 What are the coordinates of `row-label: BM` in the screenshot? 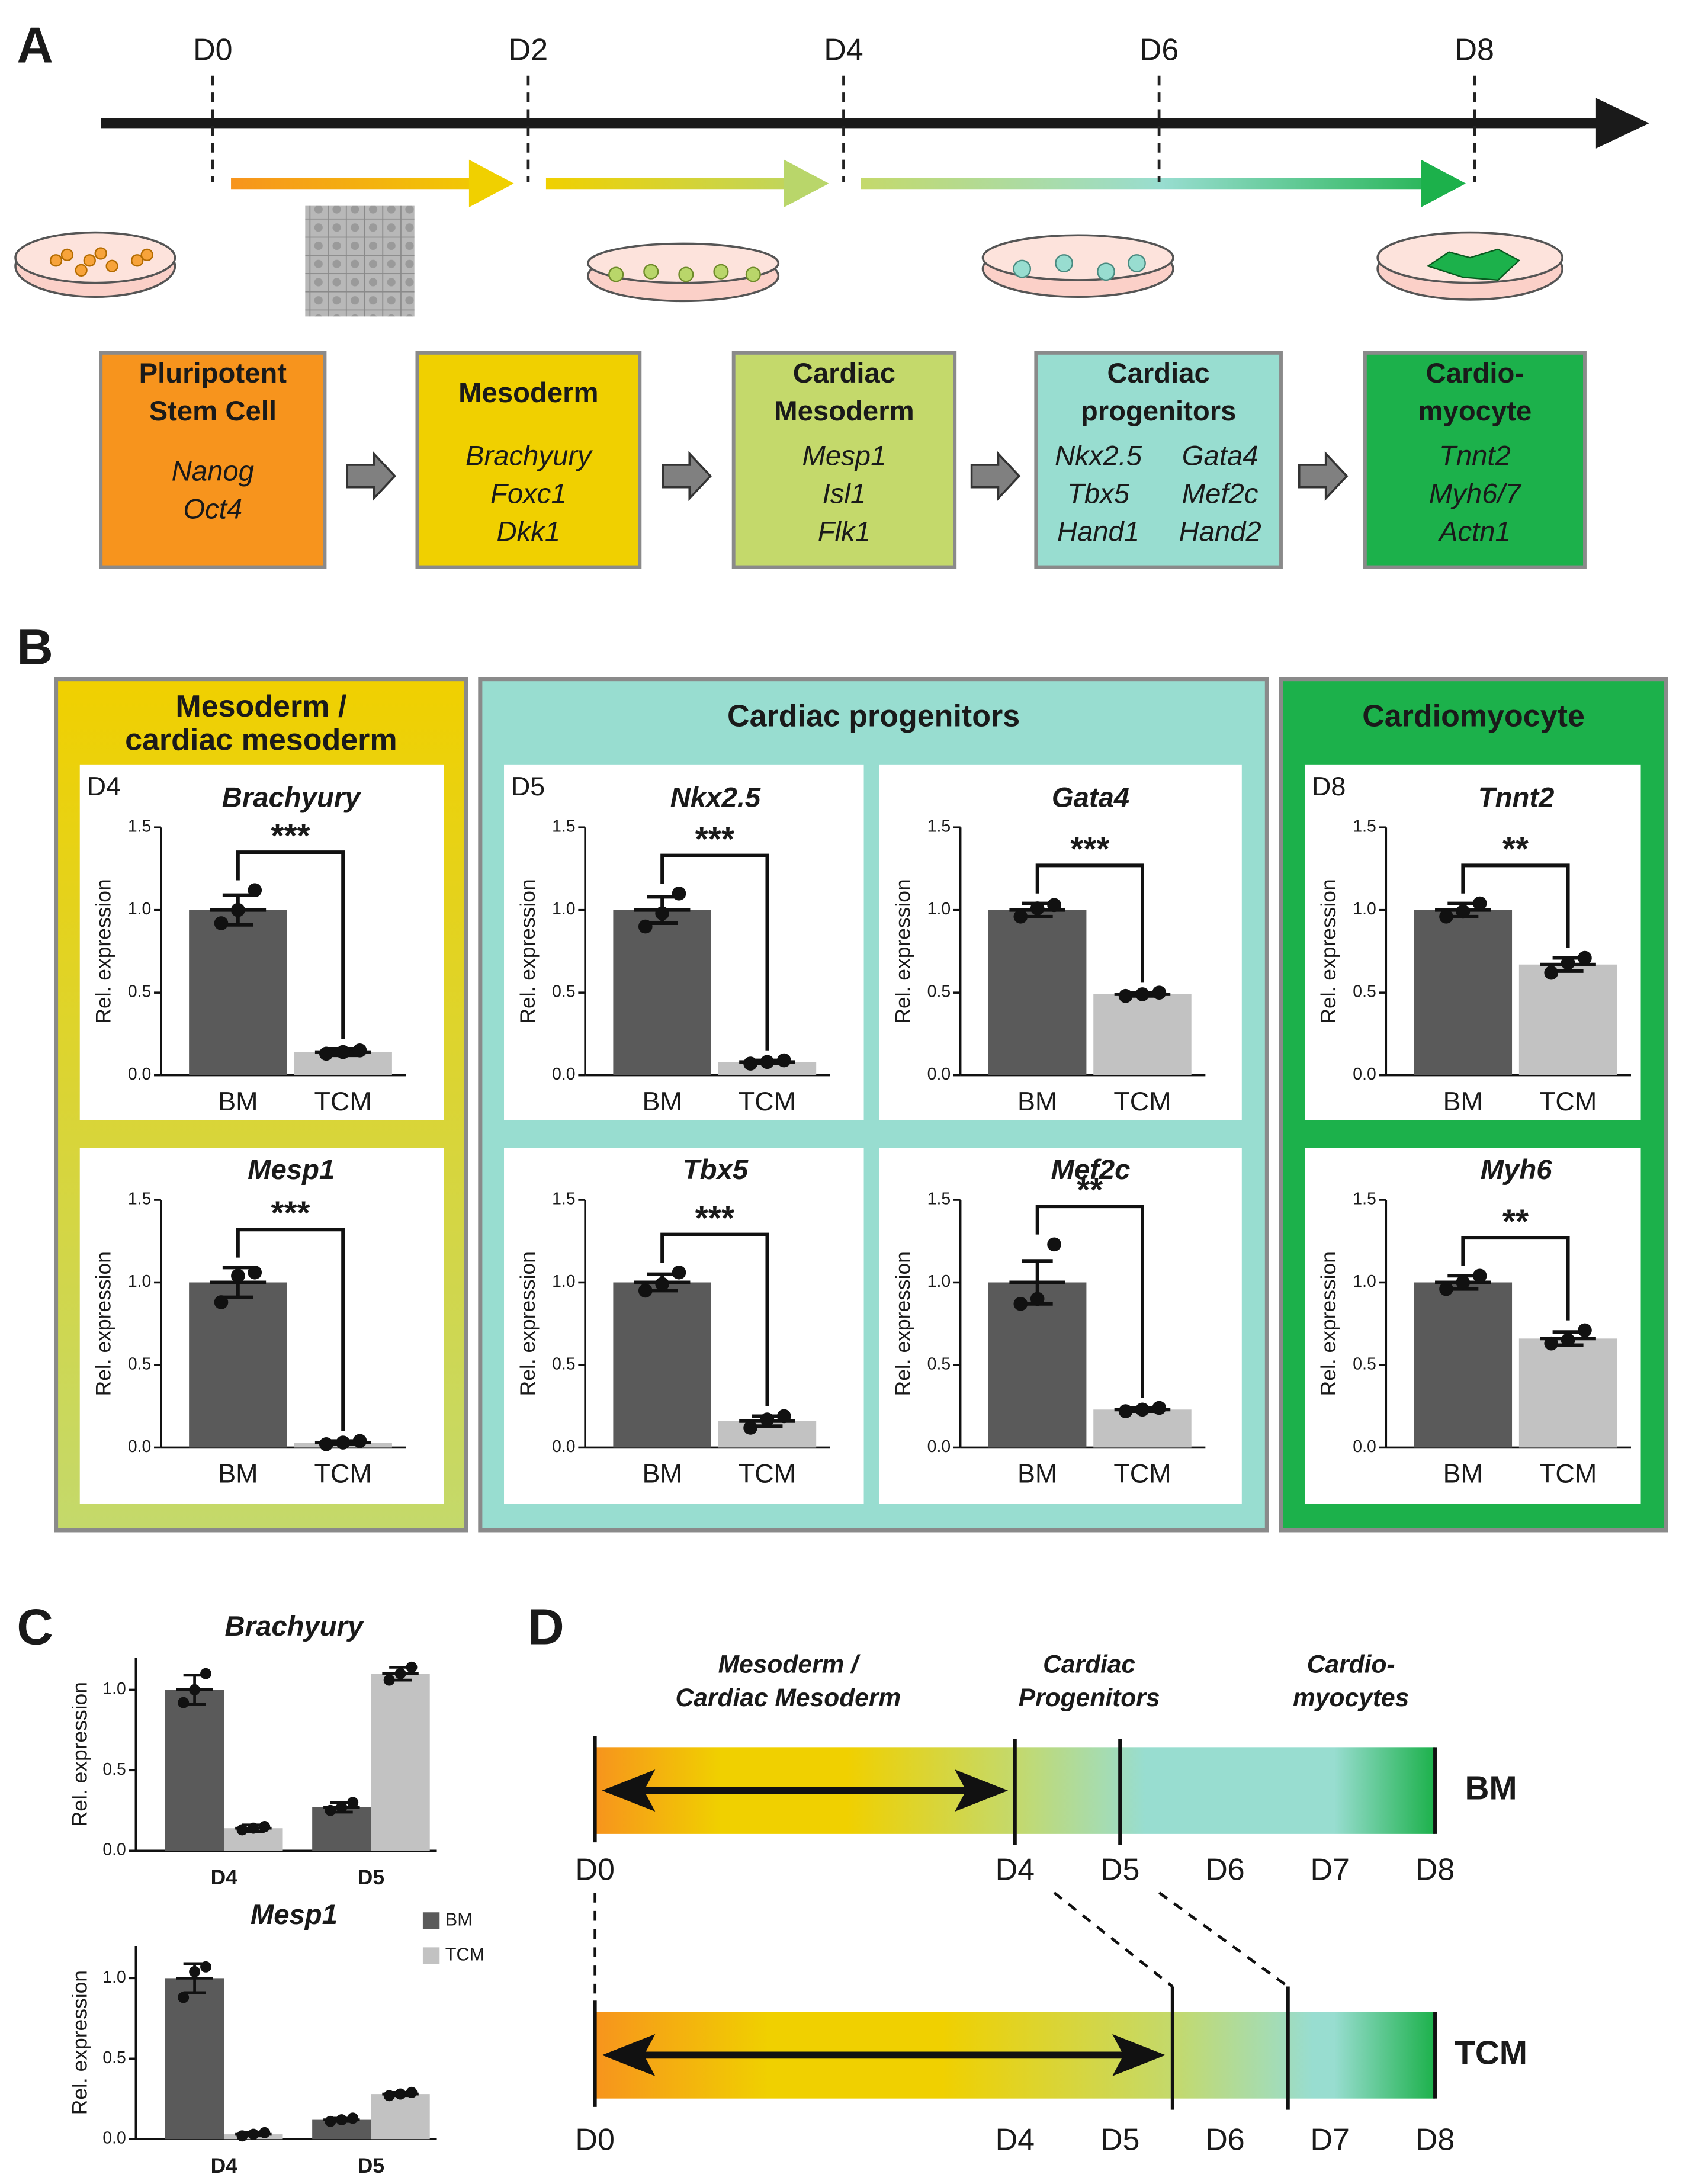 It's located at (1491, 1788).